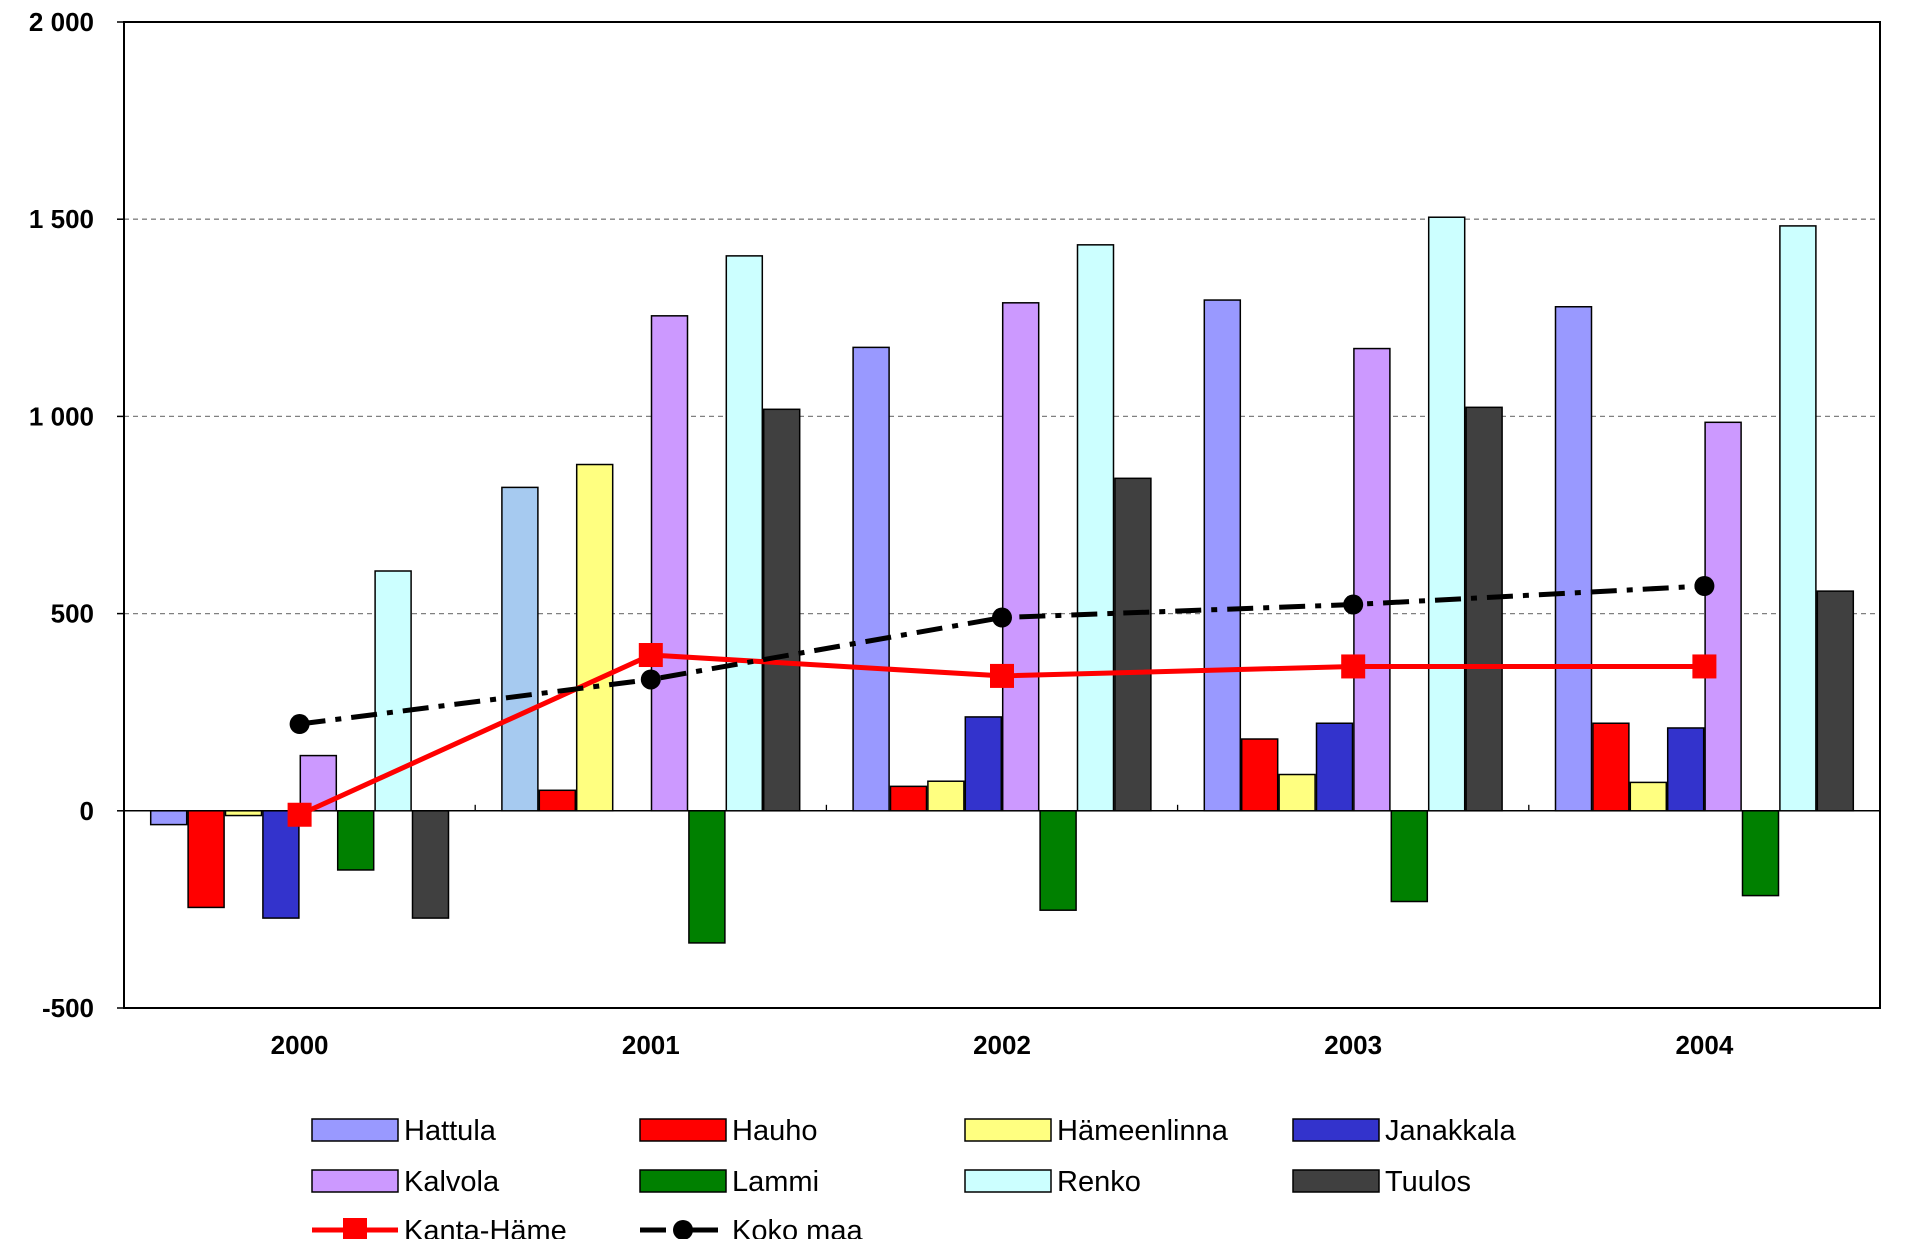 This screenshot has height=1244, width=1930. Describe the element at coordinates (1450, 1131) in the screenshot. I see `legend-label-janakkala: Janakkala` at that location.